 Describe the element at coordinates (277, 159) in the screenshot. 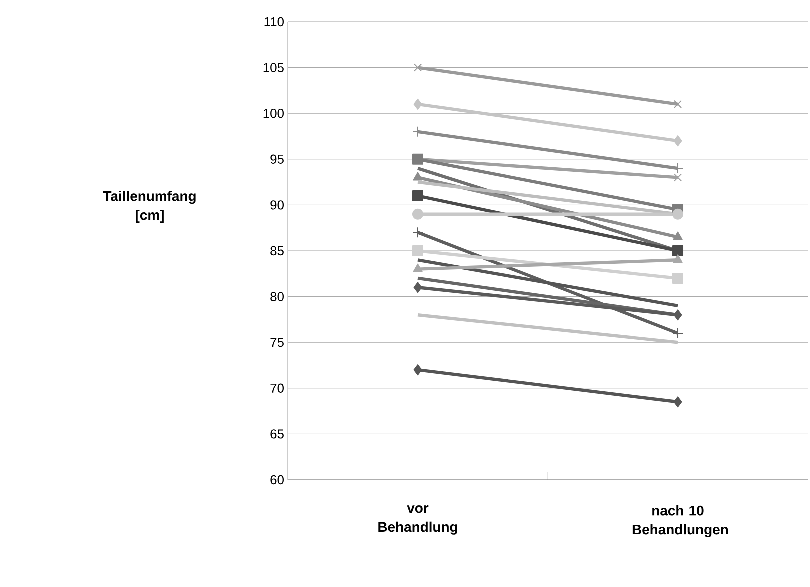

I see `y-tick-label: 95` at that location.